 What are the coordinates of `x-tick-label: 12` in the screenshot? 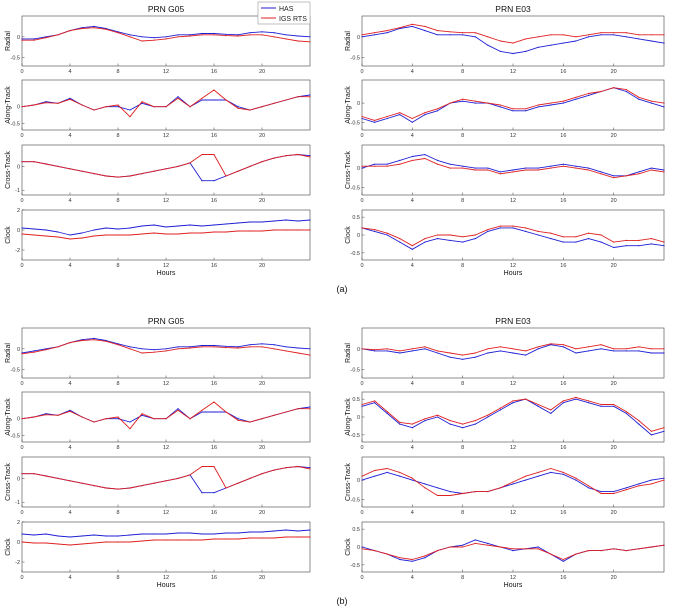 It's located at (513, 72).